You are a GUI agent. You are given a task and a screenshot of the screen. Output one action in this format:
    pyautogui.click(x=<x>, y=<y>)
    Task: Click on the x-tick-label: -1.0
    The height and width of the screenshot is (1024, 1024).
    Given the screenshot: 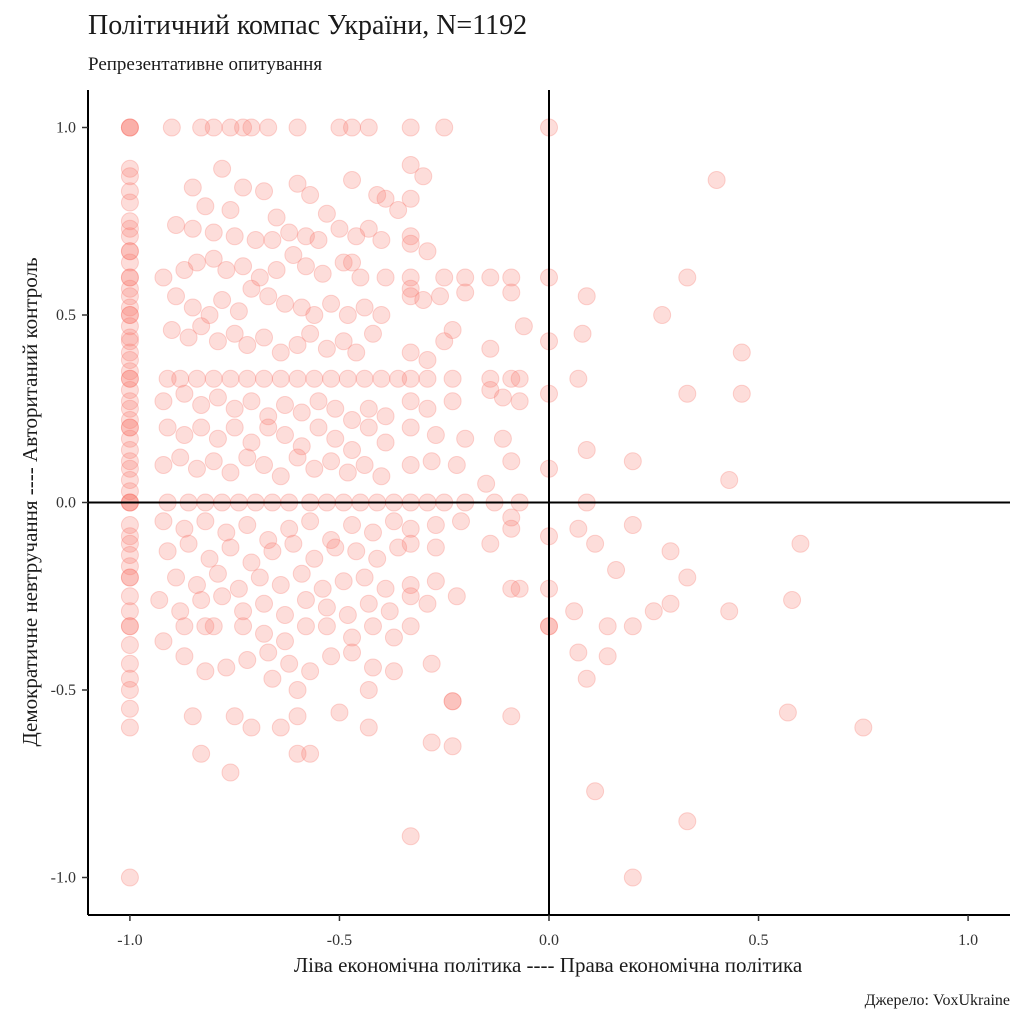 What is the action you would take?
    pyautogui.click(x=129, y=940)
    